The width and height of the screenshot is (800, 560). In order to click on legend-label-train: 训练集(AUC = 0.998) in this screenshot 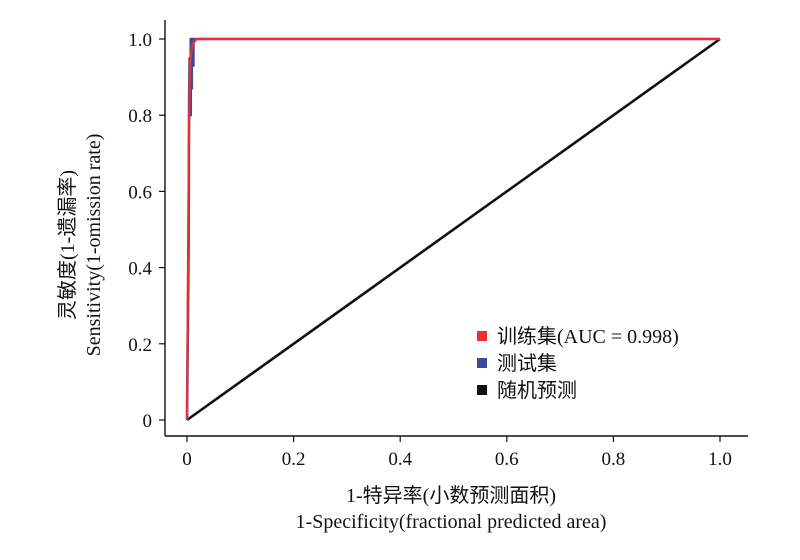, I will do `click(588, 336)`.